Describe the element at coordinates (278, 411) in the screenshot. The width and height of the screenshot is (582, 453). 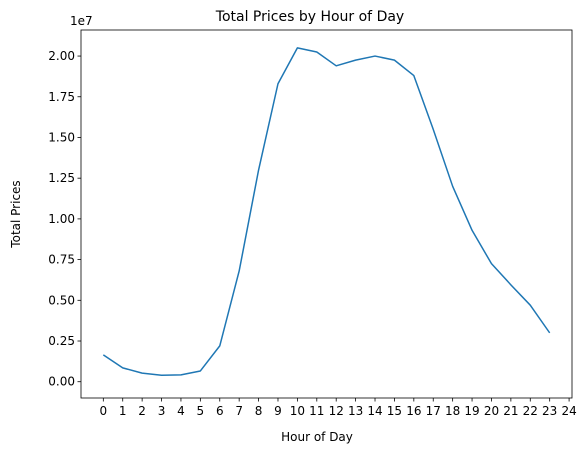
I see `x-tick-label: 9` at that location.